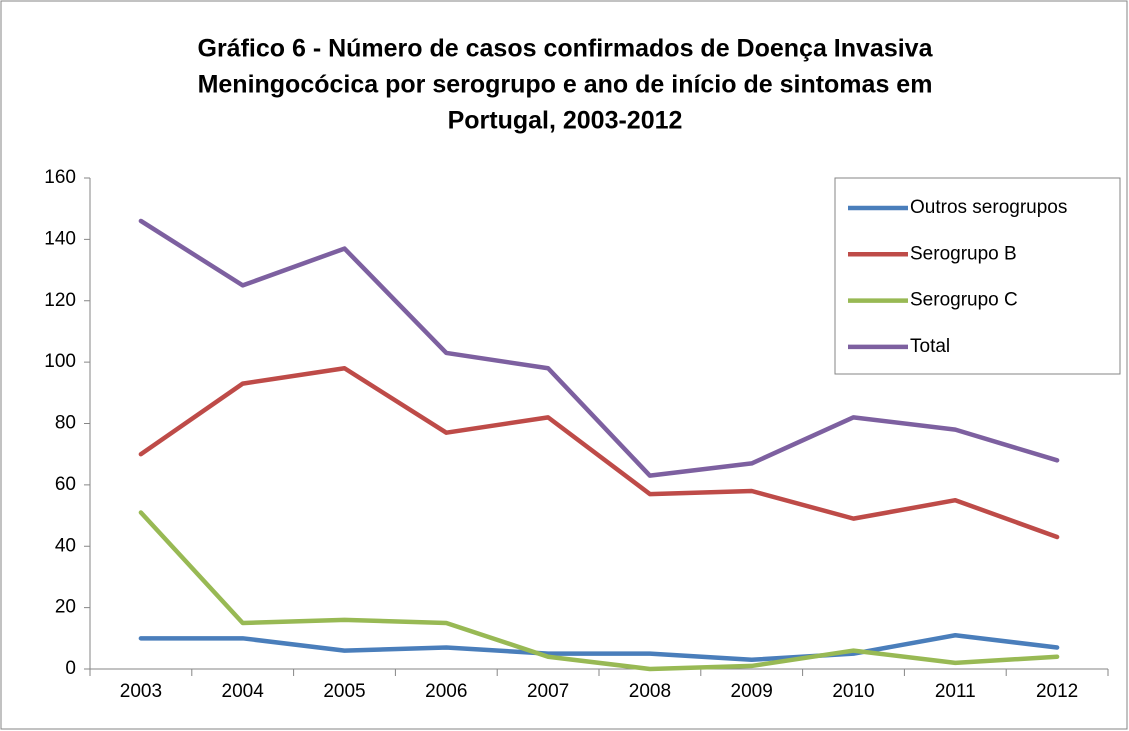 The width and height of the screenshot is (1129, 731). Describe the element at coordinates (60, 238) in the screenshot. I see `y-tick-label: 140` at that location.